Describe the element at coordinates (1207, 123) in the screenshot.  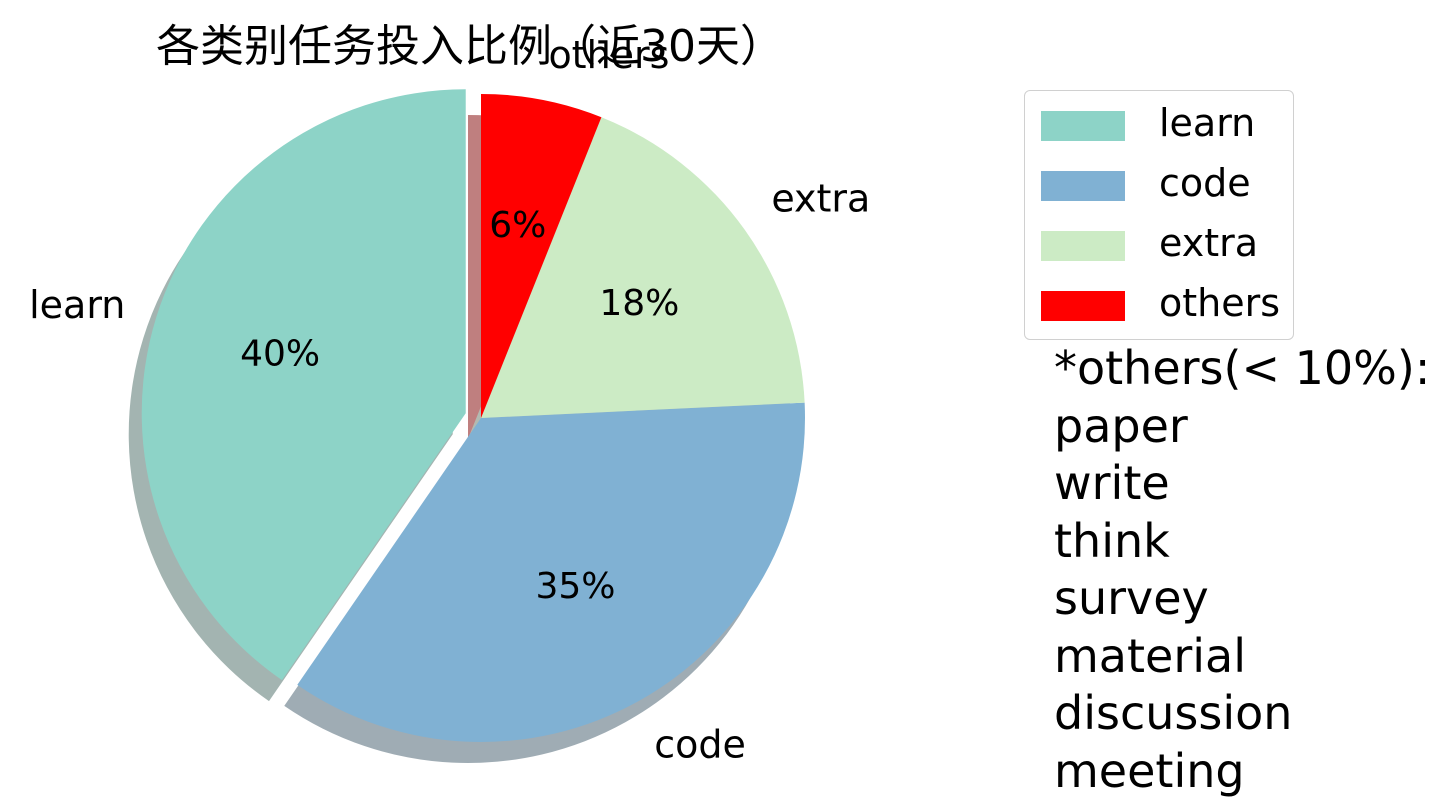
I see `legend-label-learn: learn` at that location.